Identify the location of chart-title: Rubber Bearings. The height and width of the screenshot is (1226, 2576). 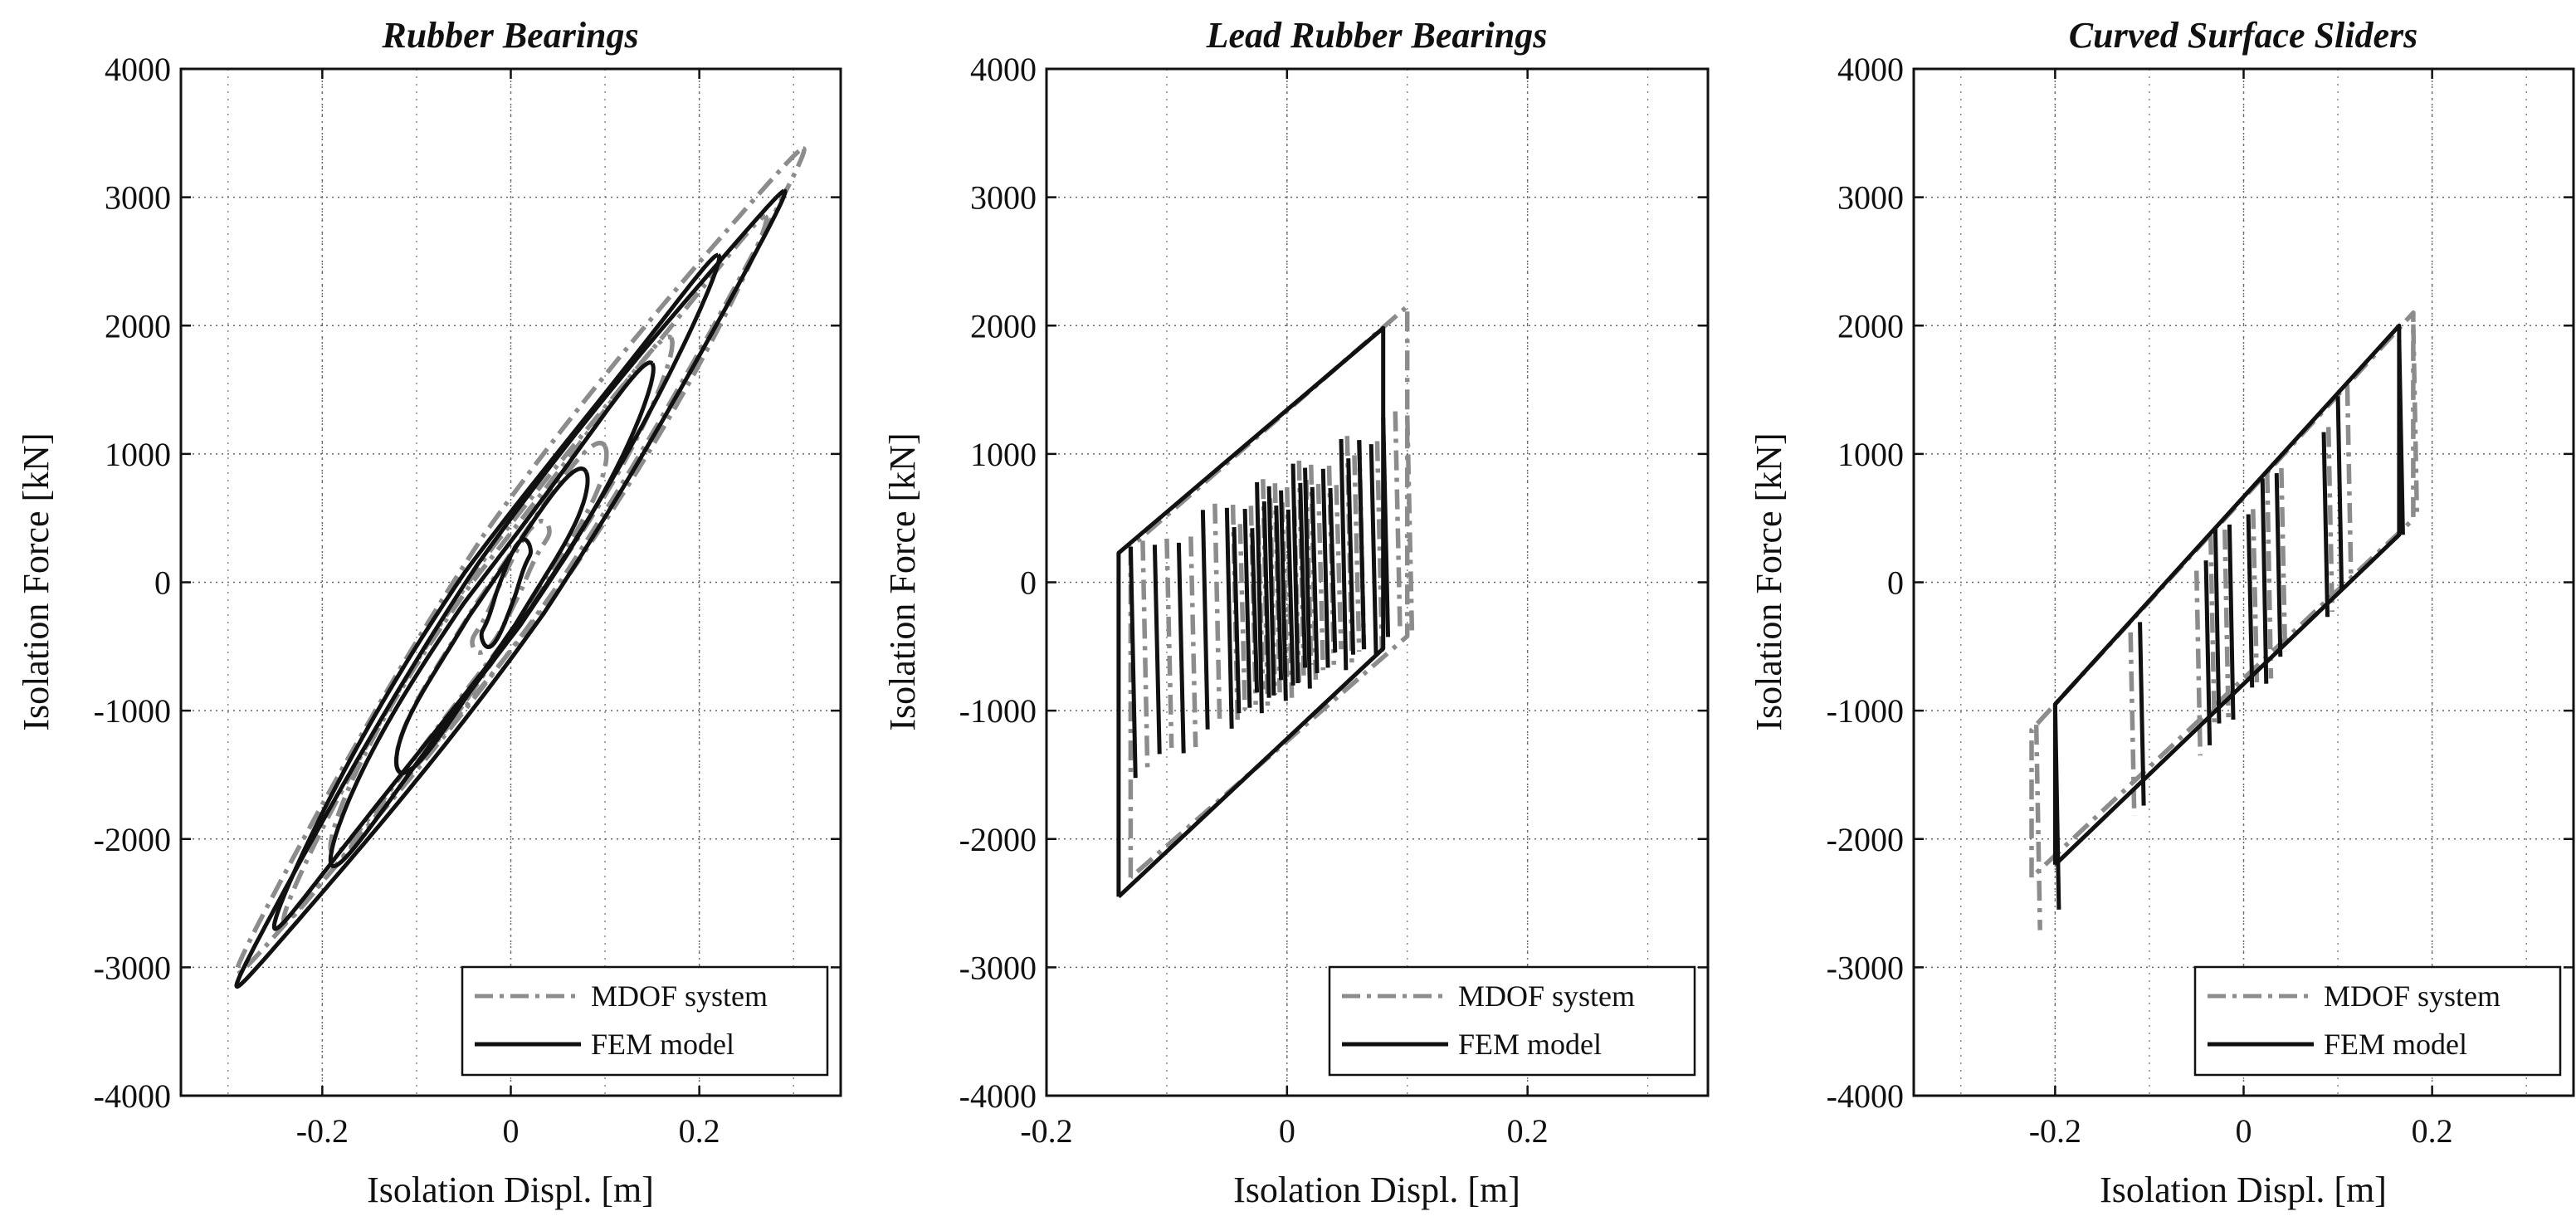
(509, 35).